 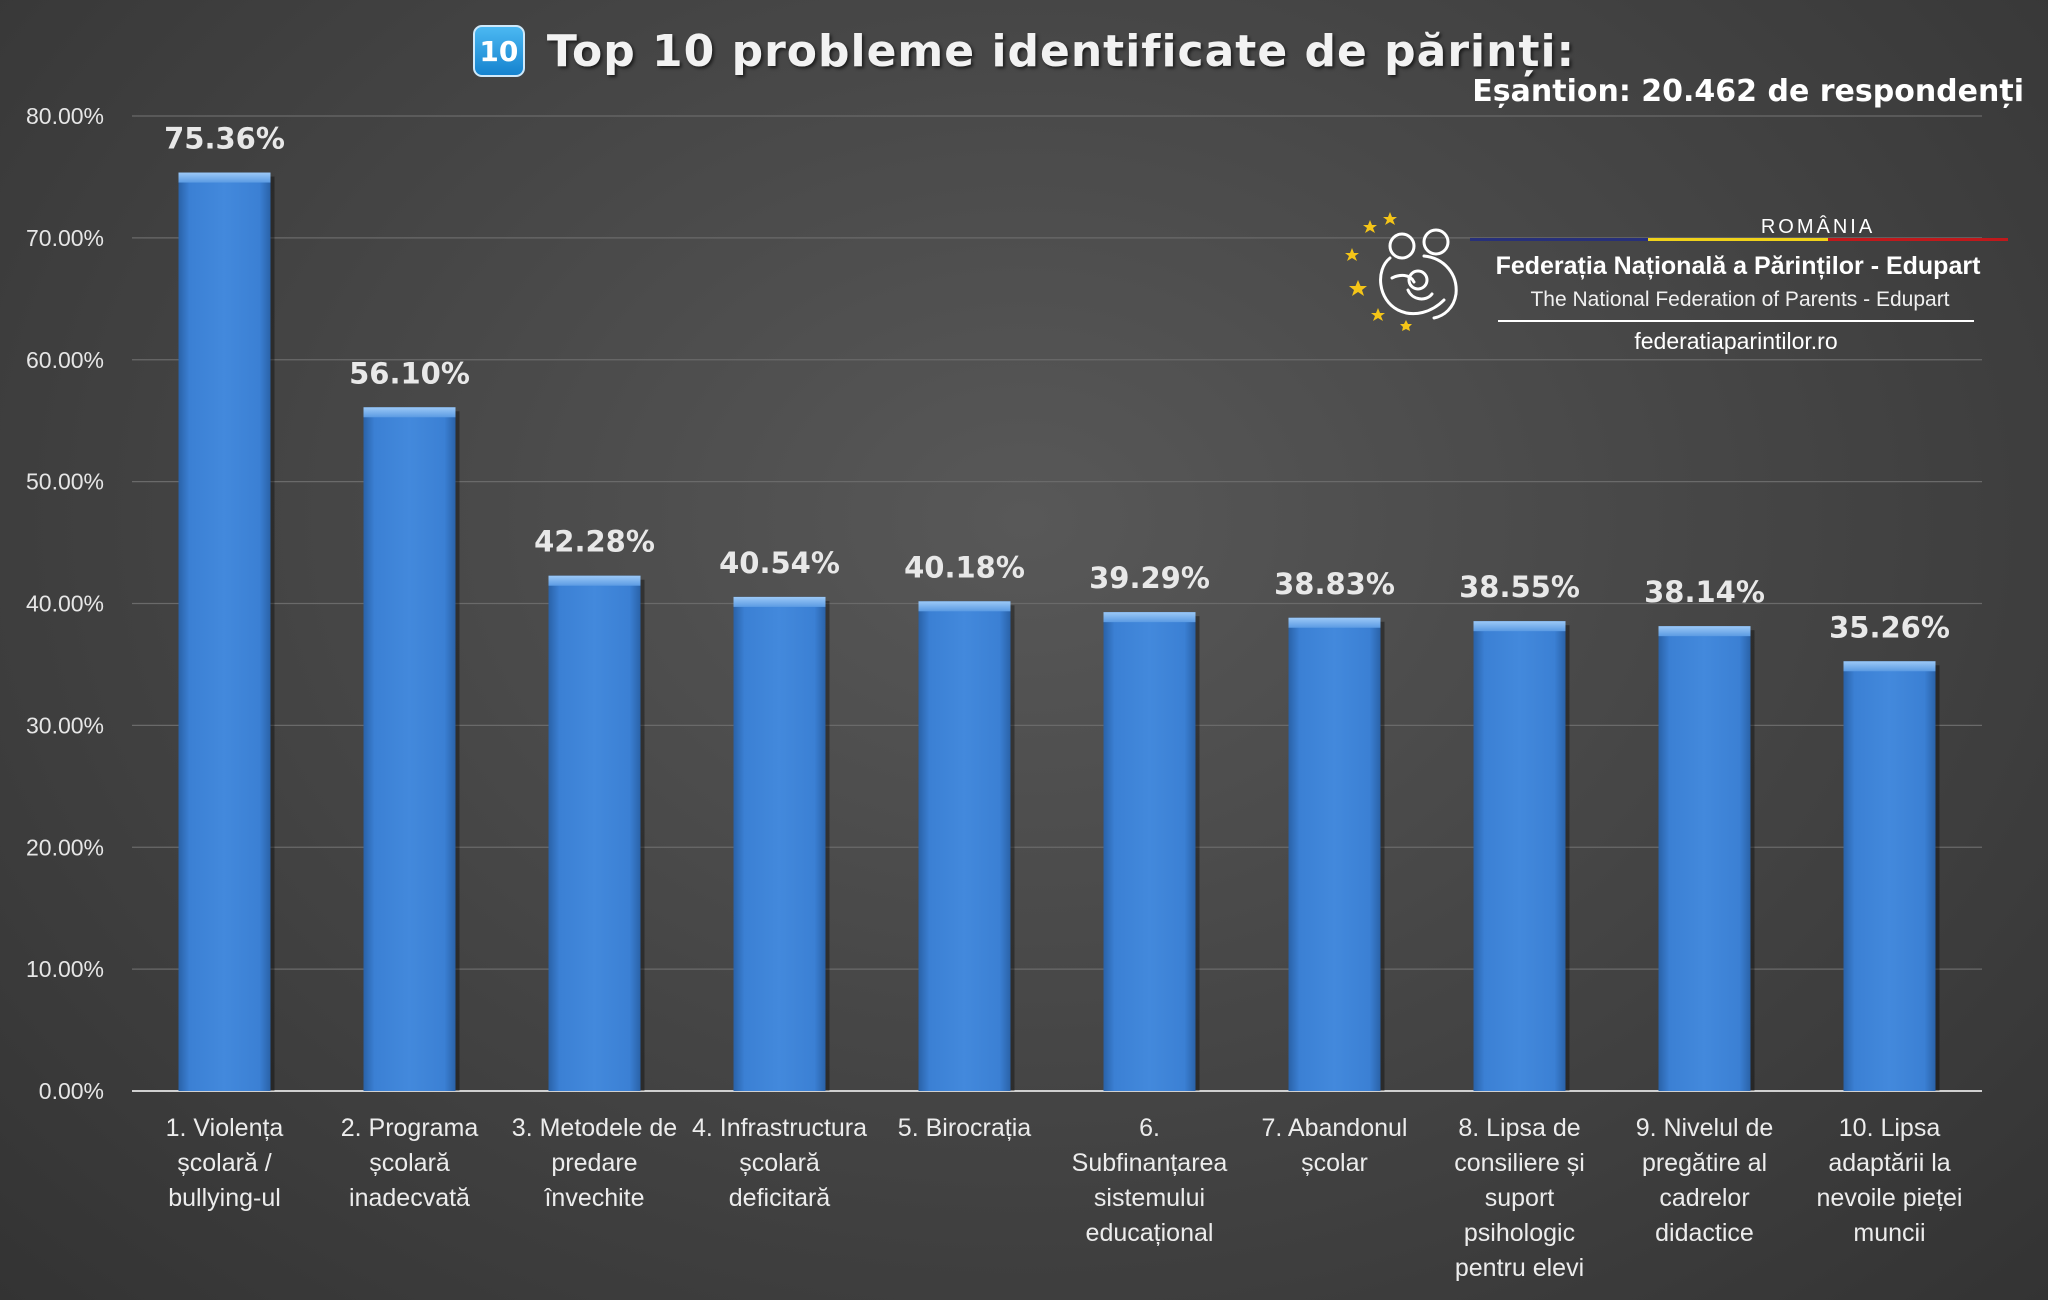 I want to click on x-tick-label-line: pentru elevi, so click(x=1519, y=1268).